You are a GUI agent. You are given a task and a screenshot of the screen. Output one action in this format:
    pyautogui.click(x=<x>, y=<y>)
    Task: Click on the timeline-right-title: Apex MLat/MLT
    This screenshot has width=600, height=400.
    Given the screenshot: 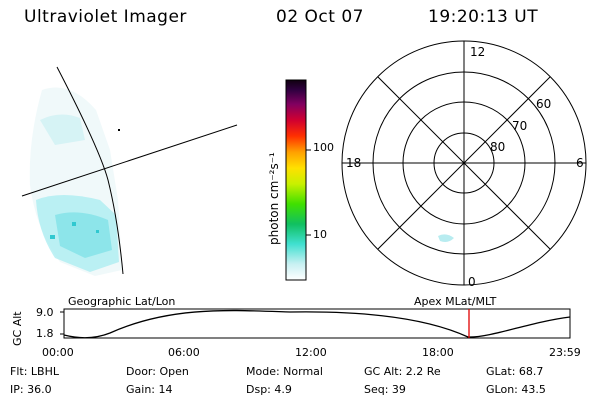 What is the action you would take?
    pyautogui.click(x=455, y=301)
    